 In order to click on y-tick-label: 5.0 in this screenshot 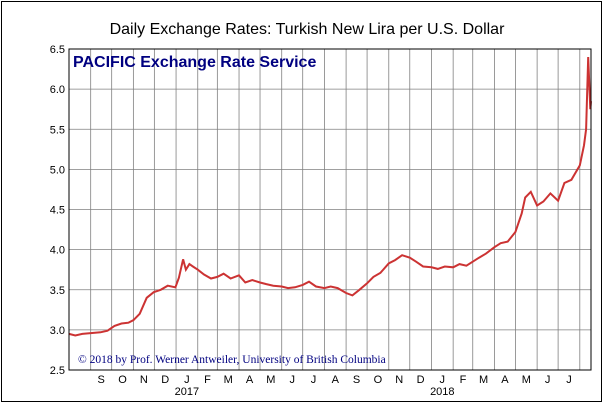, I will do `click(57, 170)`.